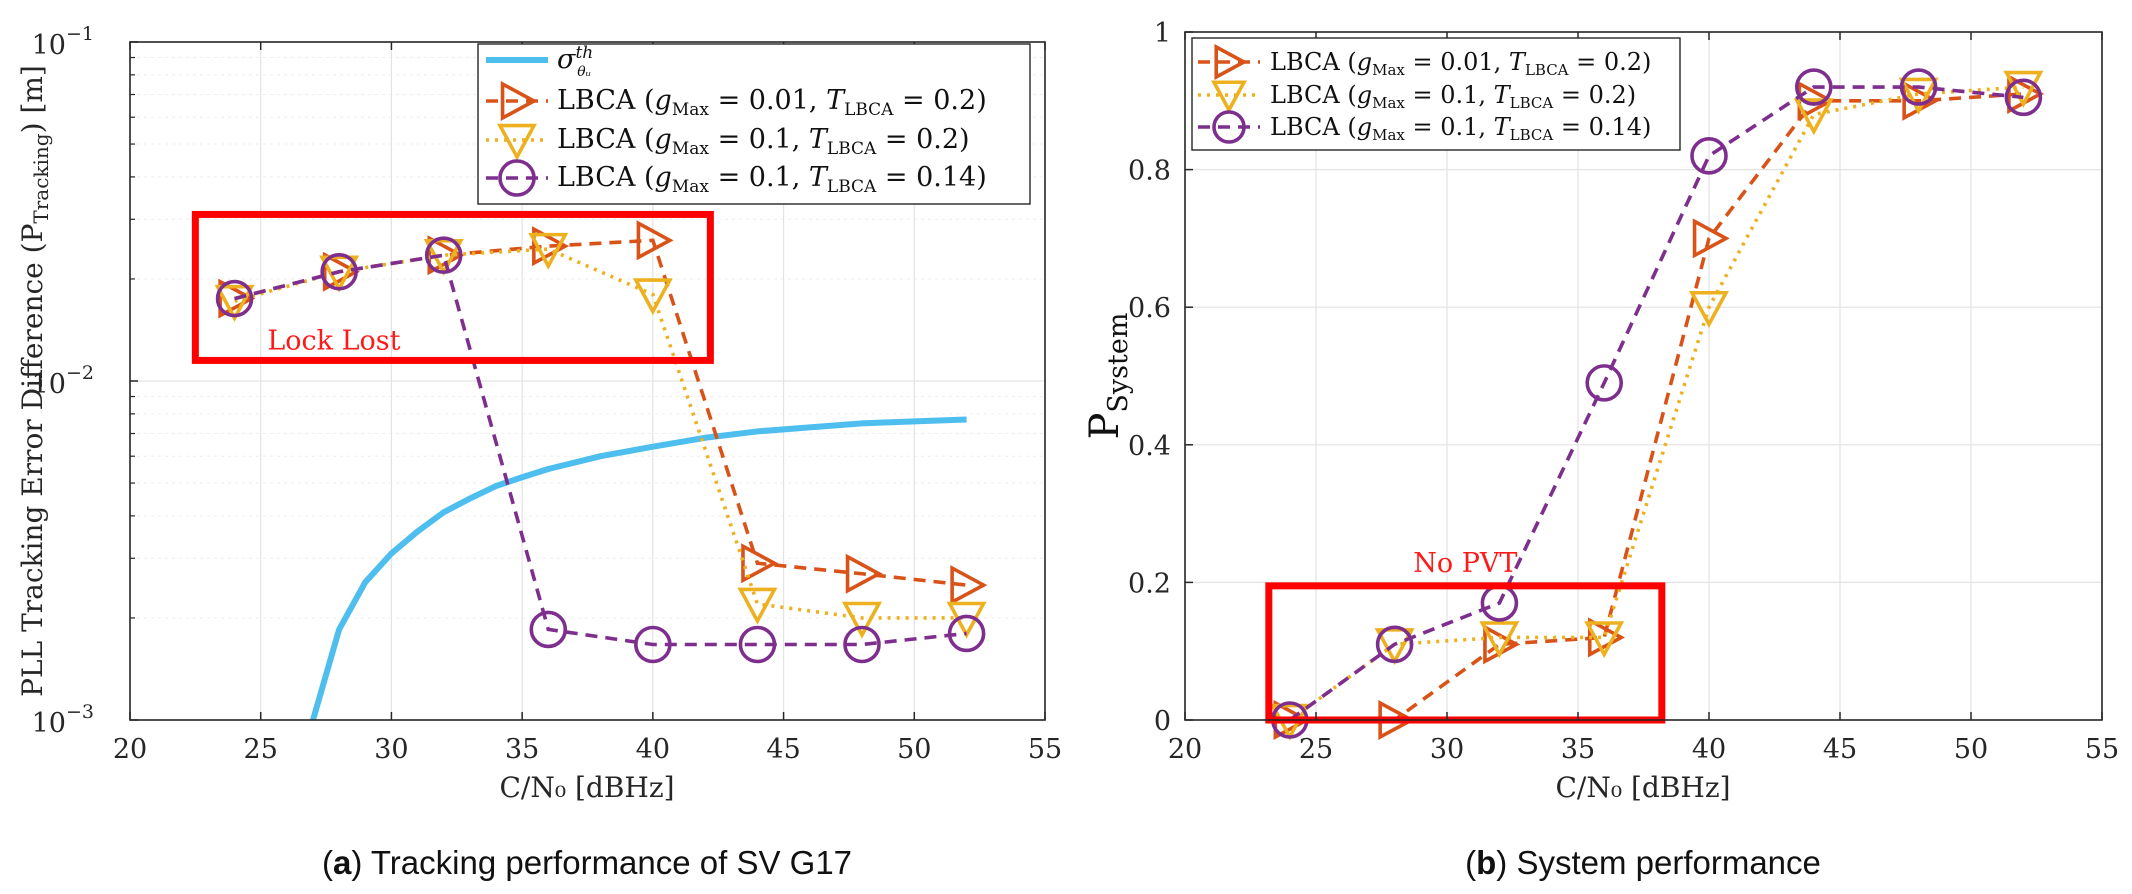 The height and width of the screenshot is (894, 2132). I want to click on legend-b1-tsub: LBCA, so click(1547, 70).